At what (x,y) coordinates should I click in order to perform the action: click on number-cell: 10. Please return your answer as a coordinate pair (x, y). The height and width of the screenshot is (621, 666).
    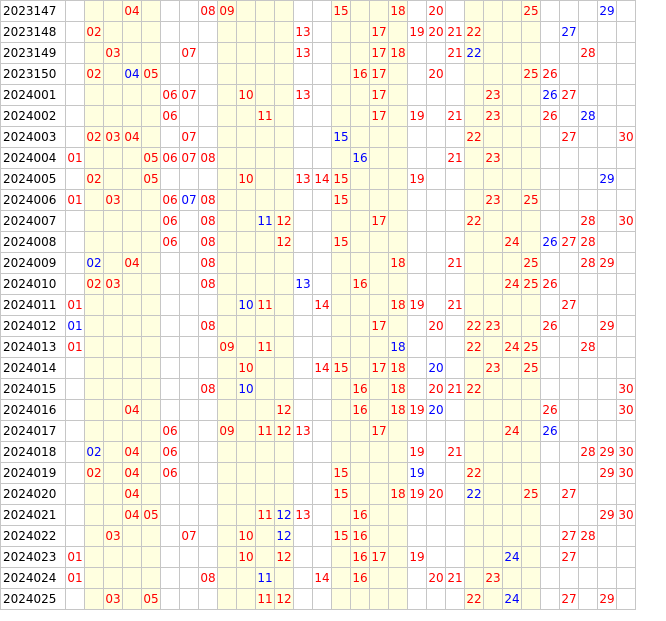
    Looking at the image, I should click on (246, 368).